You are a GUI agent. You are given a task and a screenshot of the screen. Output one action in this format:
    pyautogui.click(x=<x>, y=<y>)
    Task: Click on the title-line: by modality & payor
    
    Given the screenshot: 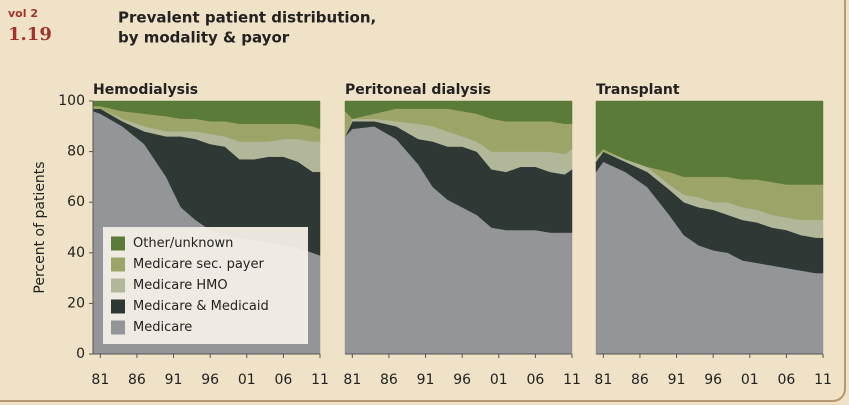 What is the action you would take?
    pyautogui.click(x=204, y=38)
    